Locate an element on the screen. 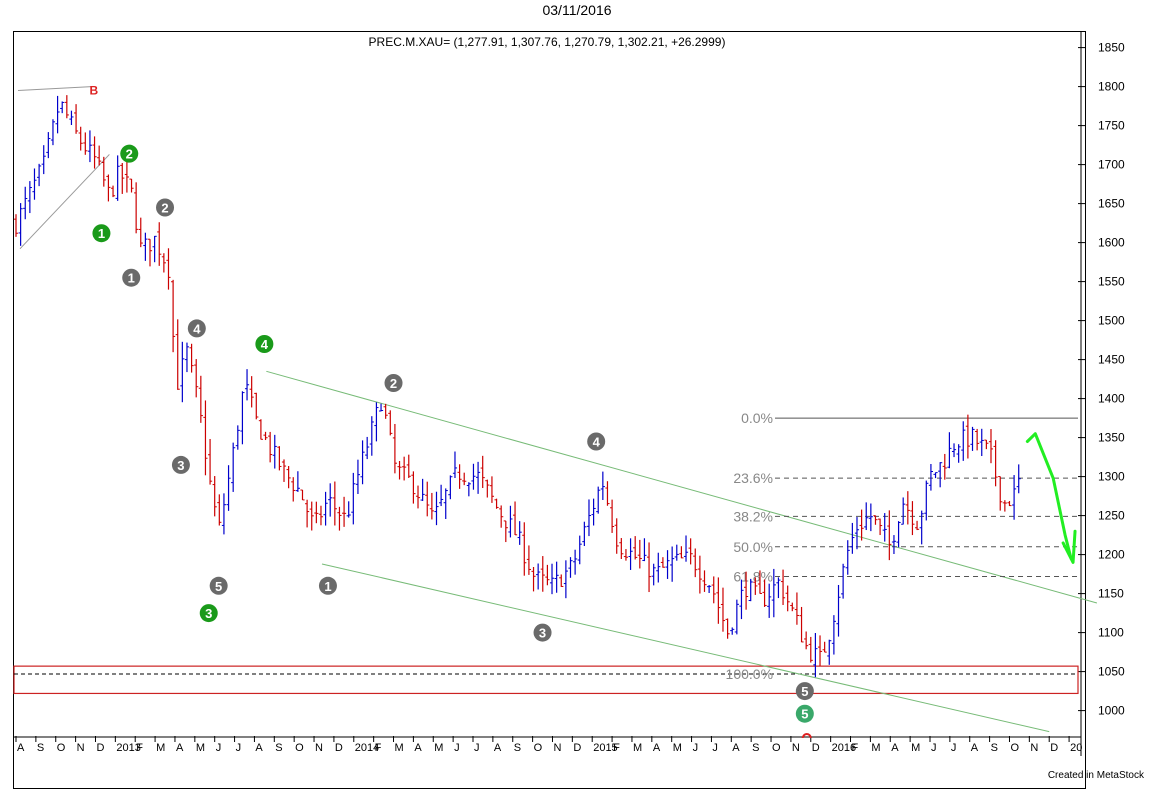 The width and height of the screenshot is (1154, 795). projection-path is located at coordinates (1049, 496).